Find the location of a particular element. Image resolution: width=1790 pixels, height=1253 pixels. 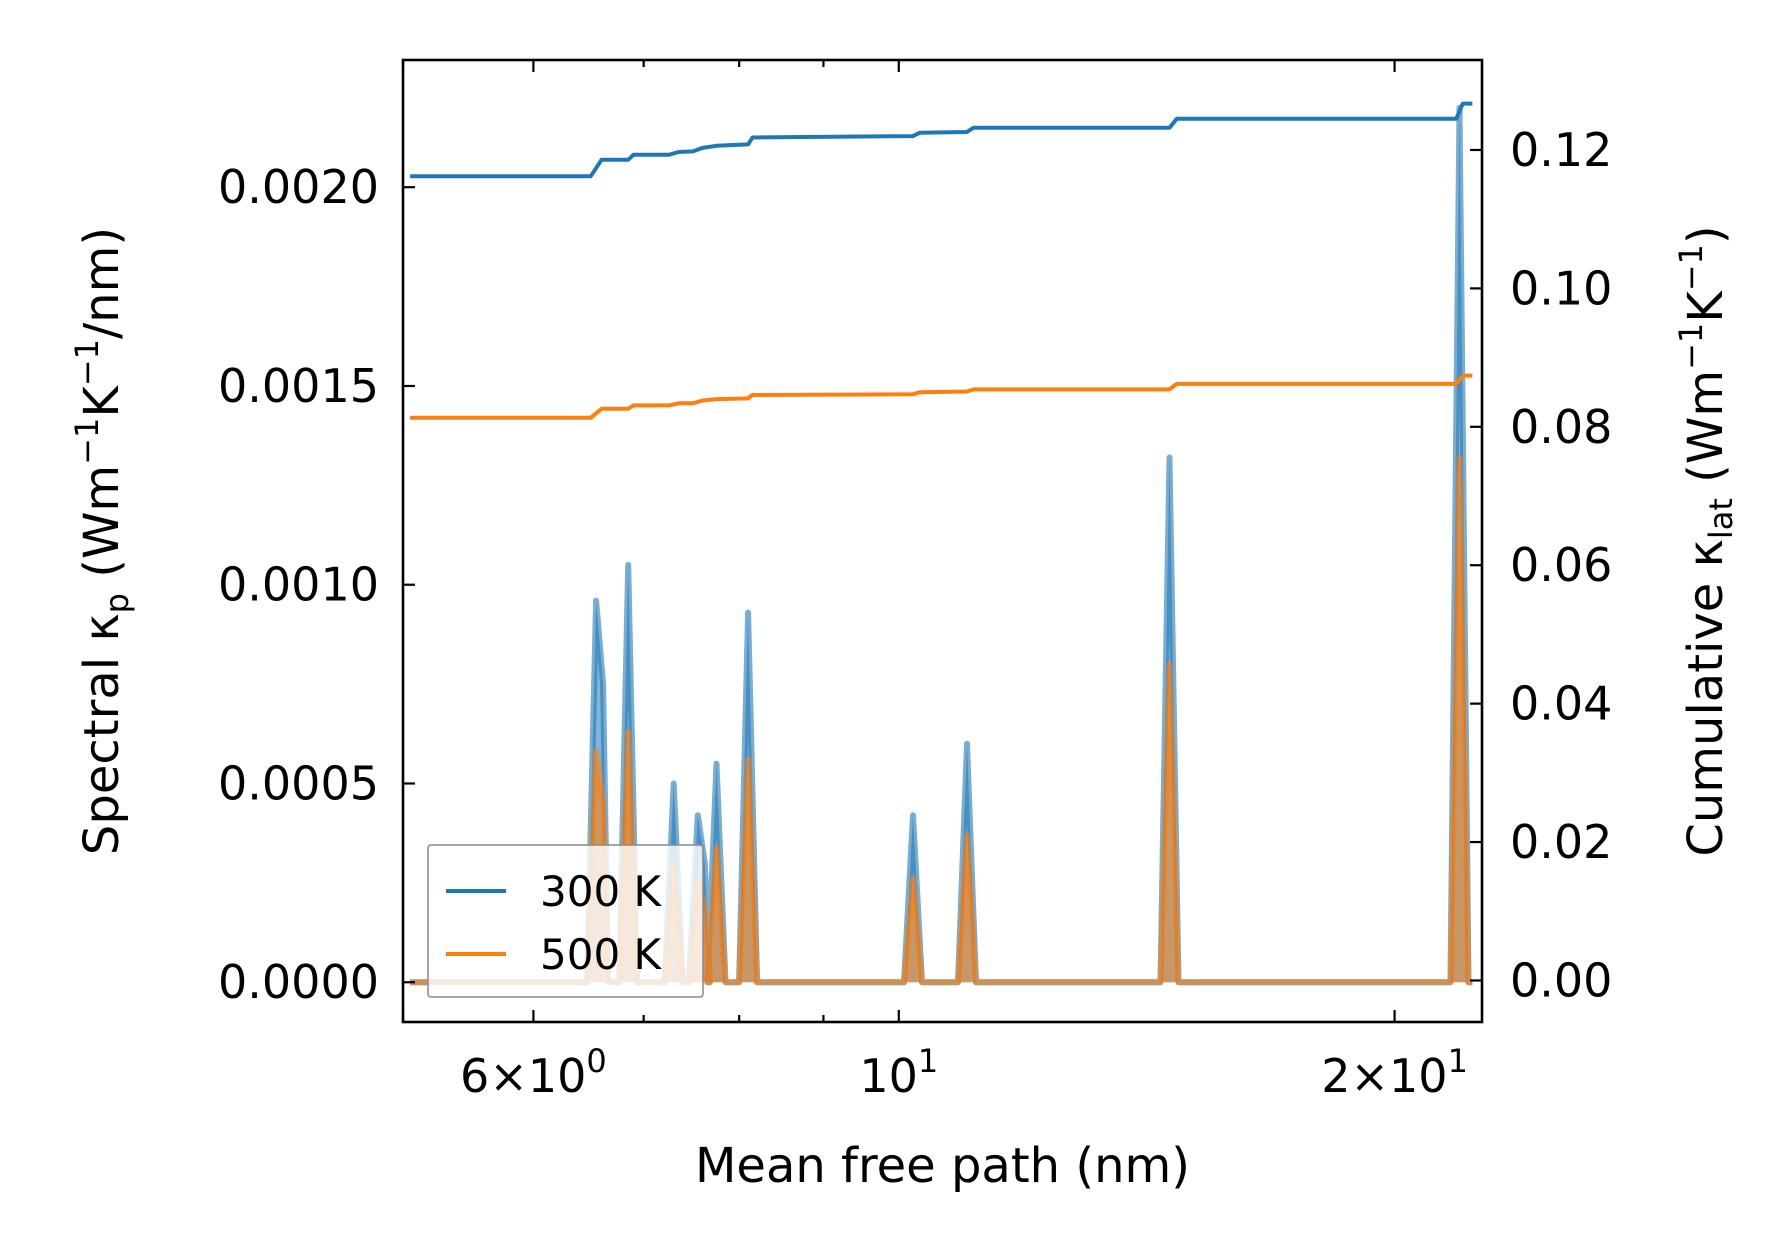

right-y-tick-label: 0.12 is located at coordinates (1561, 150).